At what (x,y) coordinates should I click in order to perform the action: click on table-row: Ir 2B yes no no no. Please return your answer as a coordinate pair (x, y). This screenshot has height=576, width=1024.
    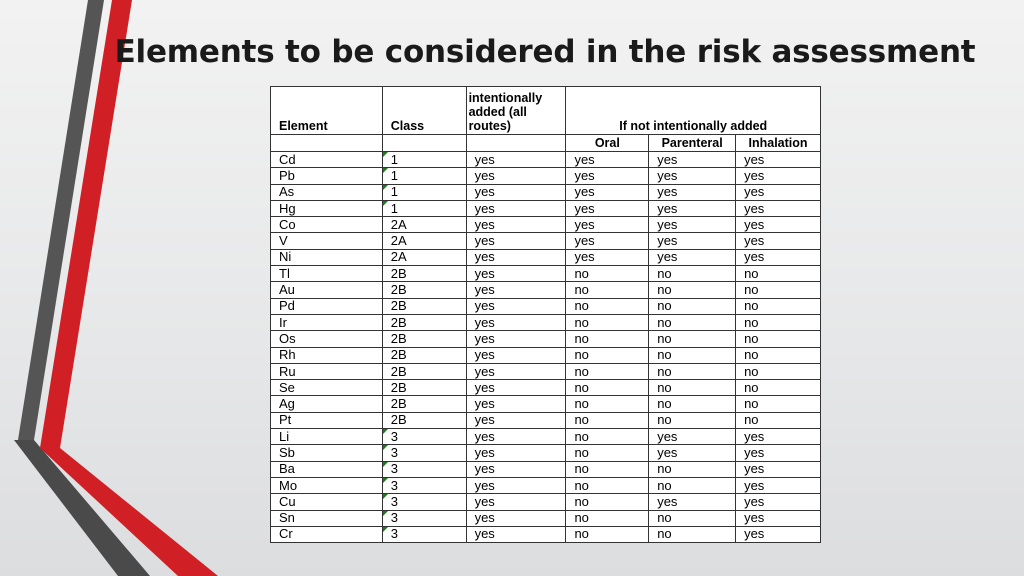
    Looking at the image, I should click on (545, 322).